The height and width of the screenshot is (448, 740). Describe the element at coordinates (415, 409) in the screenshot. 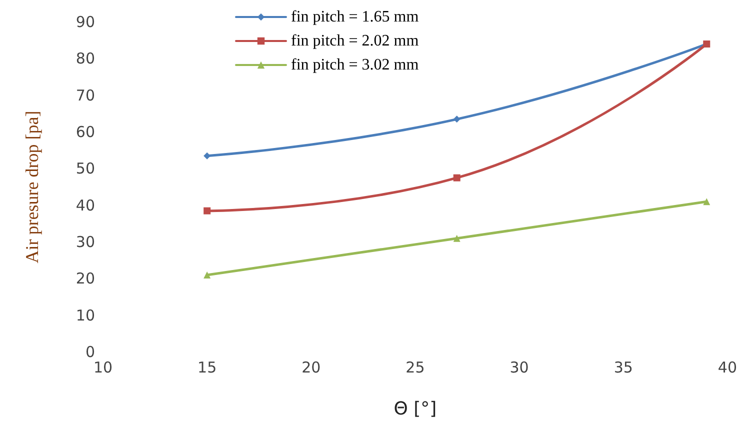

I see `x-axis-title: Θ [°]` at that location.